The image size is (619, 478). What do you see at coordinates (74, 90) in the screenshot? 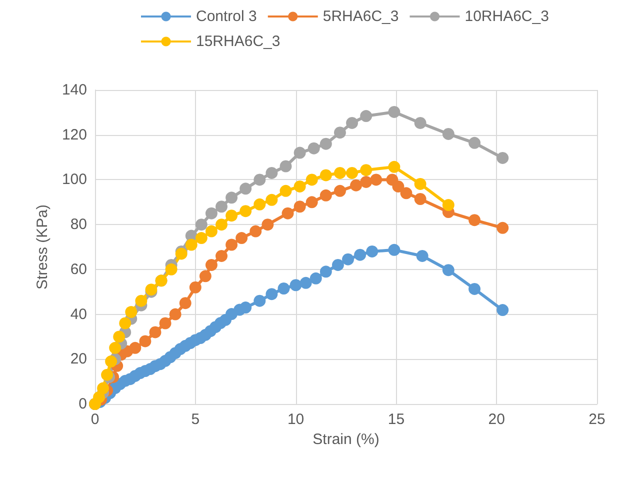
I see `y-tick-label: 140` at bounding box center [74, 90].